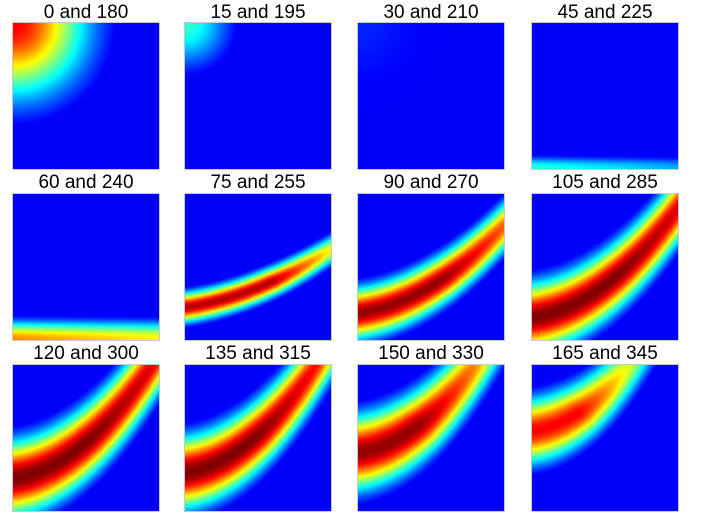 The image size is (701, 523). What do you see at coordinates (431, 12) in the screenshot?
I see `panel-title: 30 and 210` at bounding box center [431, 12].